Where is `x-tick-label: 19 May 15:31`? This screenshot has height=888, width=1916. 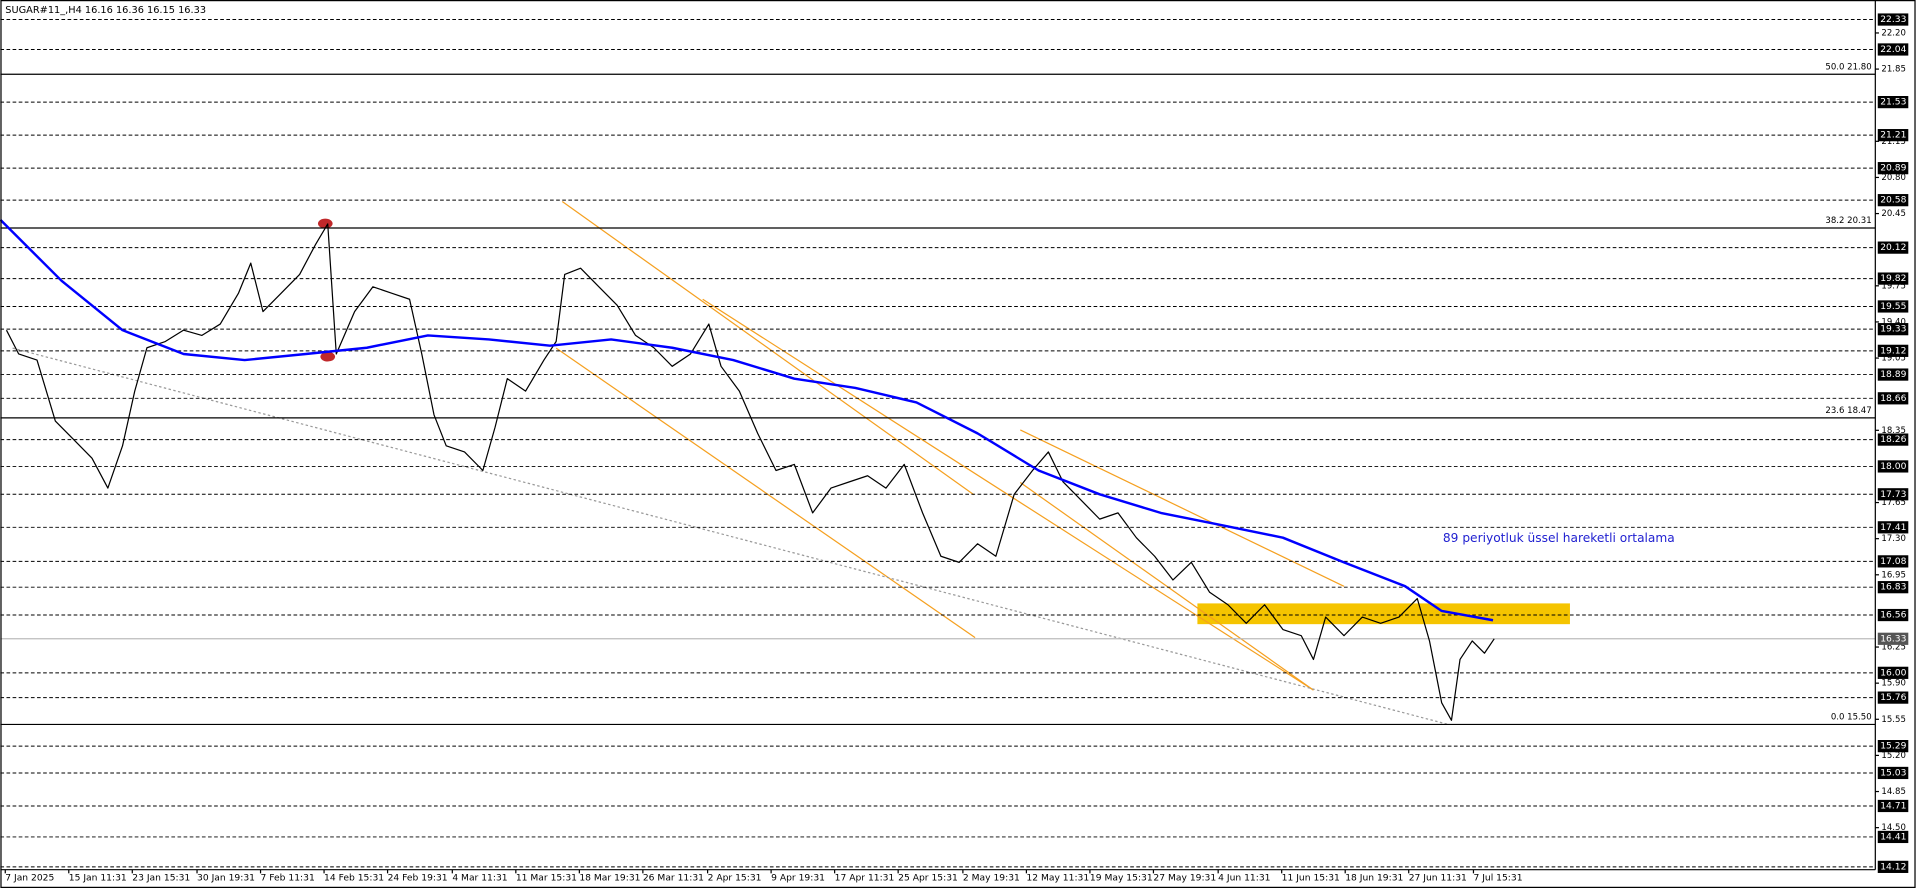 x-tick-label: 19 May 15:31 is located at coordinates (1121, 878).